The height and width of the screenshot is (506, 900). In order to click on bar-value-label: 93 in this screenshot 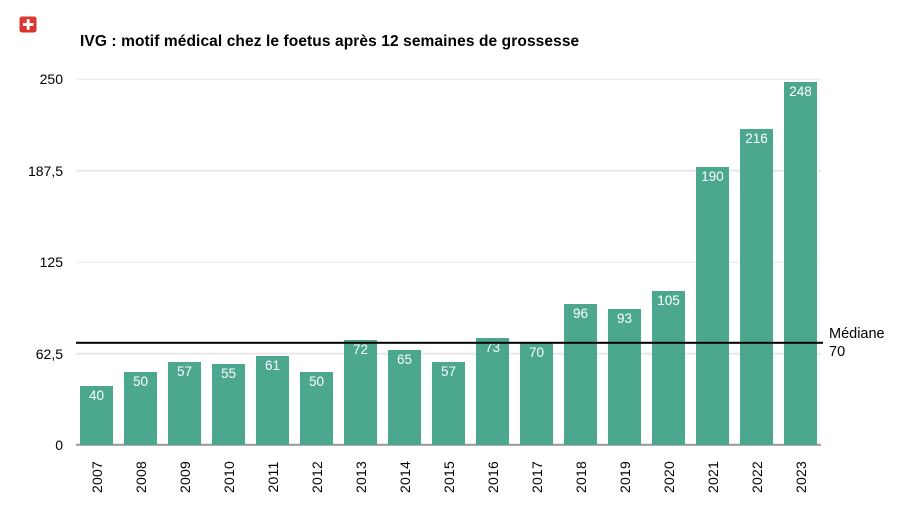, I will do `click(624, 318)`.